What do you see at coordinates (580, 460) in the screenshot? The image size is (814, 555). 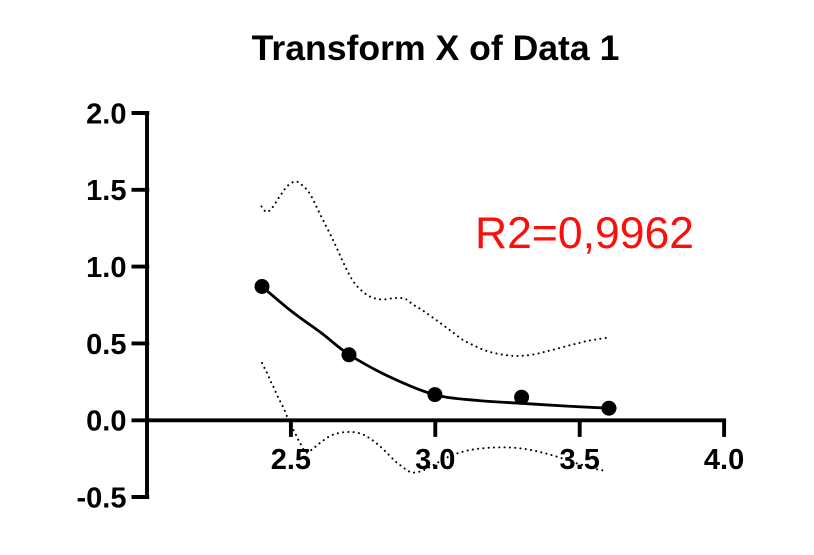 I see `svg-text: 3.5` at bounding box center [580, 460].